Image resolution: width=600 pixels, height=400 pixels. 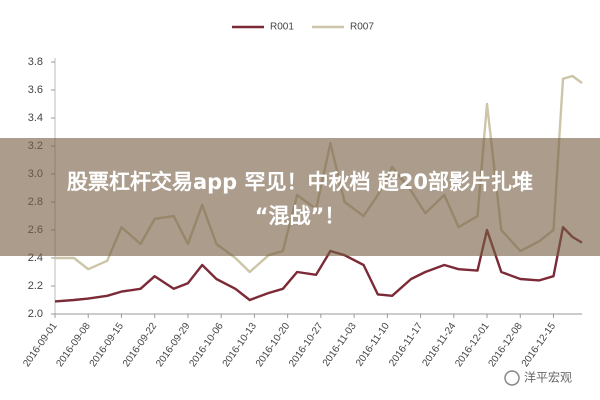 What do you see at coordinates (548, 377) in the screenshot?
I see `watermark: 洋平宏观` at bounding box center [548, 377].